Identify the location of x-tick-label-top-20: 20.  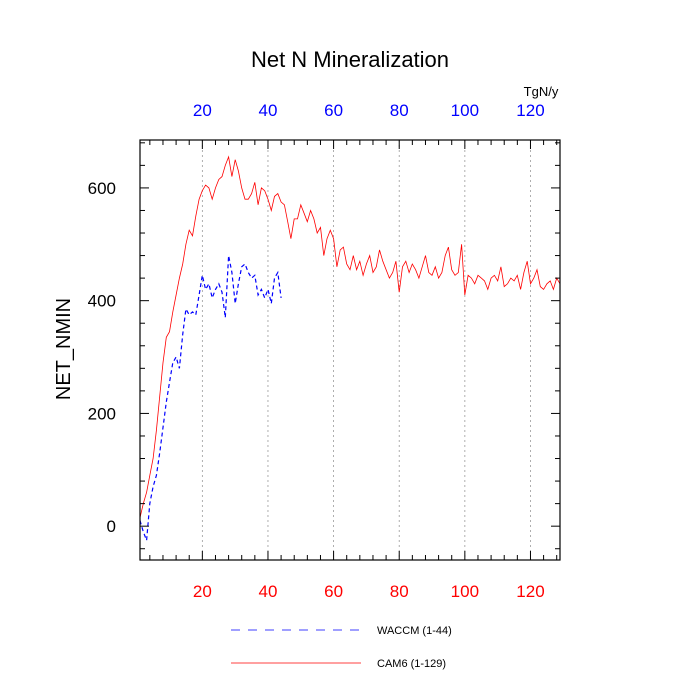
(202, 110).